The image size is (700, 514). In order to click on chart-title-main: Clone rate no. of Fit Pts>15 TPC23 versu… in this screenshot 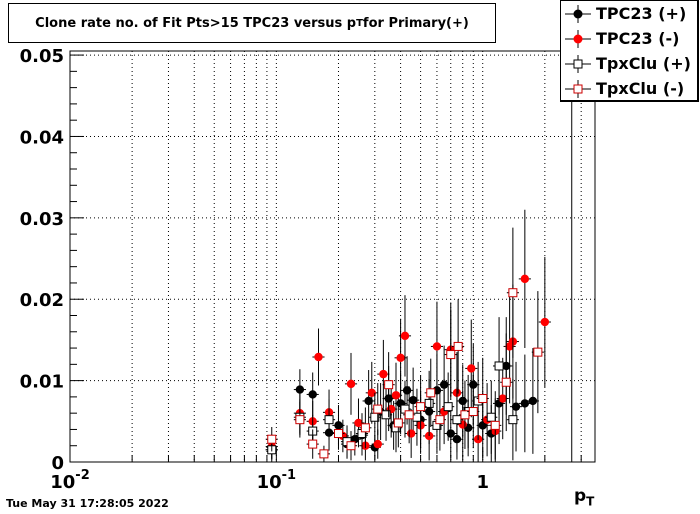, I will do `click(196, 23)`.